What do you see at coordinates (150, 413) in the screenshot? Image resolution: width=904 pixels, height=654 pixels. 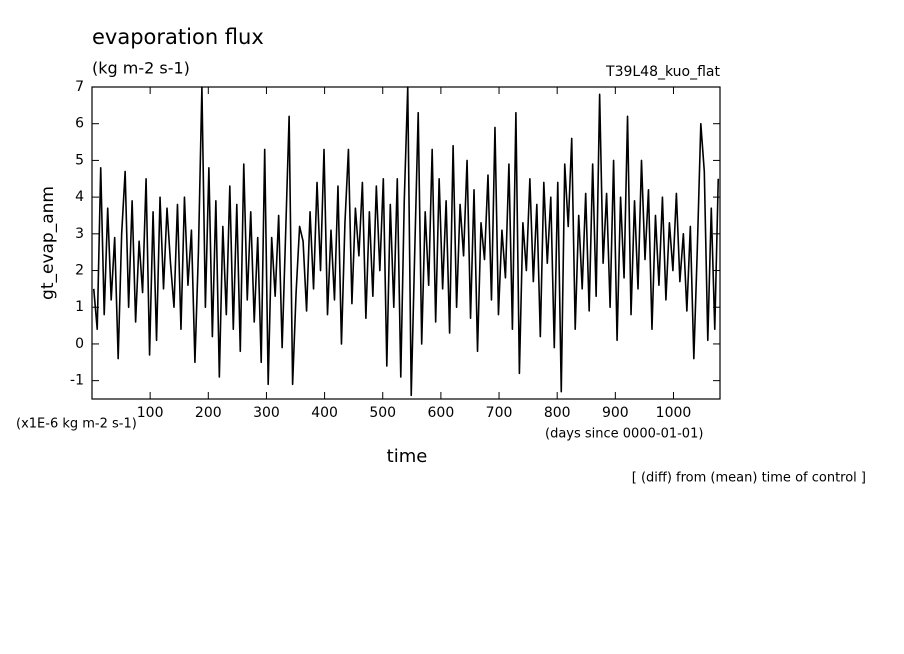 I see `x-tick-label: 100` at bounding box center [150, 413].